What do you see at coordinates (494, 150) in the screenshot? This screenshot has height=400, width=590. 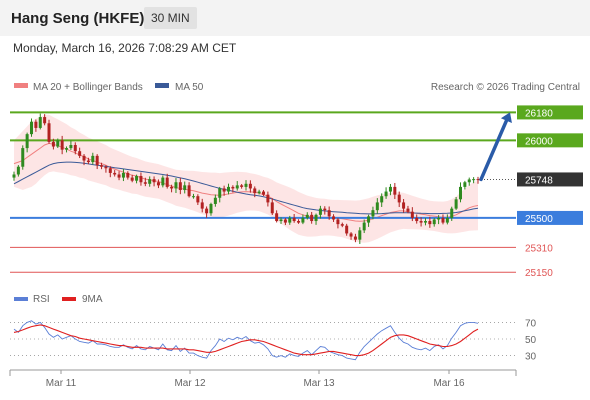 I see `forecast-arrow-shaft` at bounding box center [494, 150].